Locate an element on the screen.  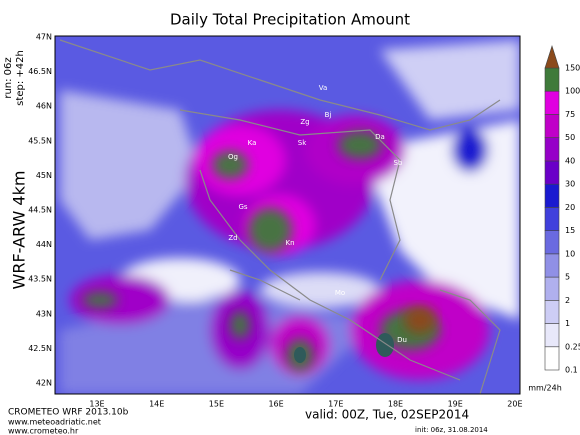
place-label: Mo is located at coordinates (340, 293).